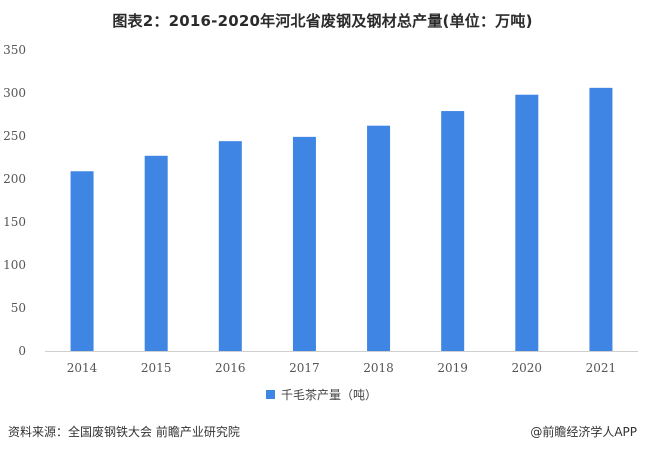 This screenshot has width=645, height=450. What do you see at coordinates (304, 368) in the screenshot?
I see `x-tick-label: 2017` at bounding box center [304, 368].